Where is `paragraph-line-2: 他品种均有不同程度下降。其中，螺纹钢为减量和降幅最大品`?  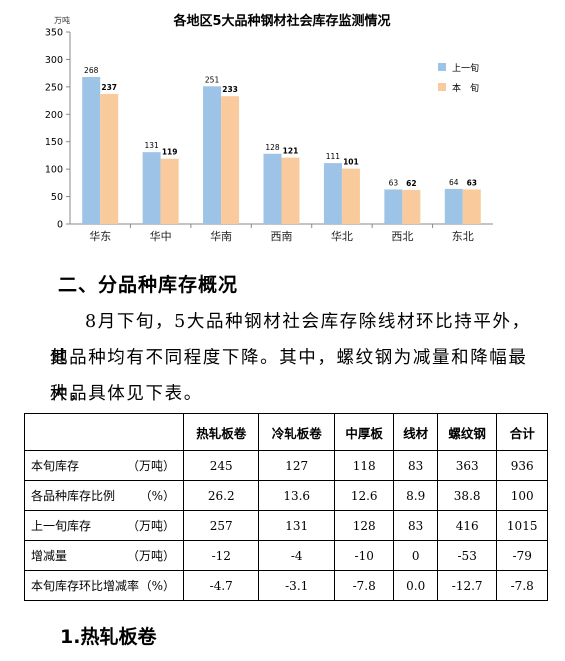 paragraph-line-2: 他品种均有不同程度下降。其中，螺纹钢为减量和降幅最大品 is located at coordinates (289, 376).